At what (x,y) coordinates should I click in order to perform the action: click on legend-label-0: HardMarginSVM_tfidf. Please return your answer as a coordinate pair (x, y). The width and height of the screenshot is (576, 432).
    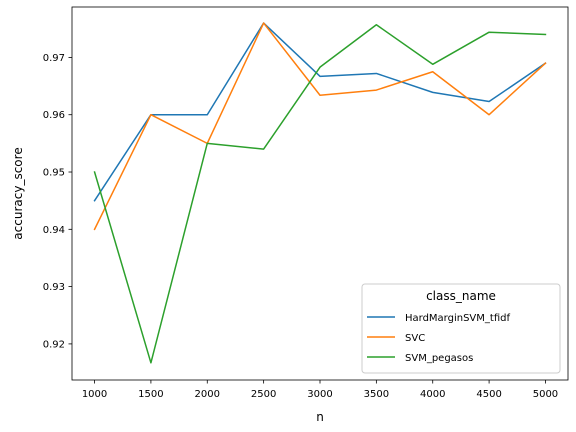
    Looking at the image, I should click on (457, 318).